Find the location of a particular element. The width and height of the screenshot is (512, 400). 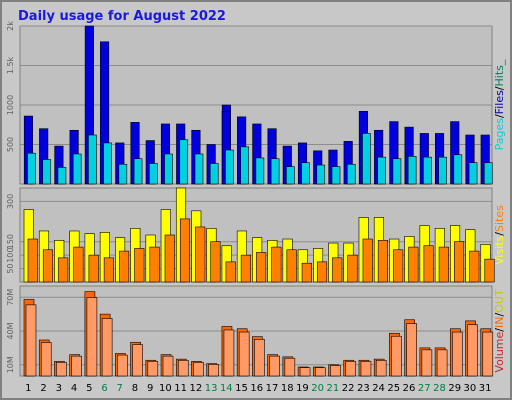

day-label-9: 9 is located at coordinates (150, 388).